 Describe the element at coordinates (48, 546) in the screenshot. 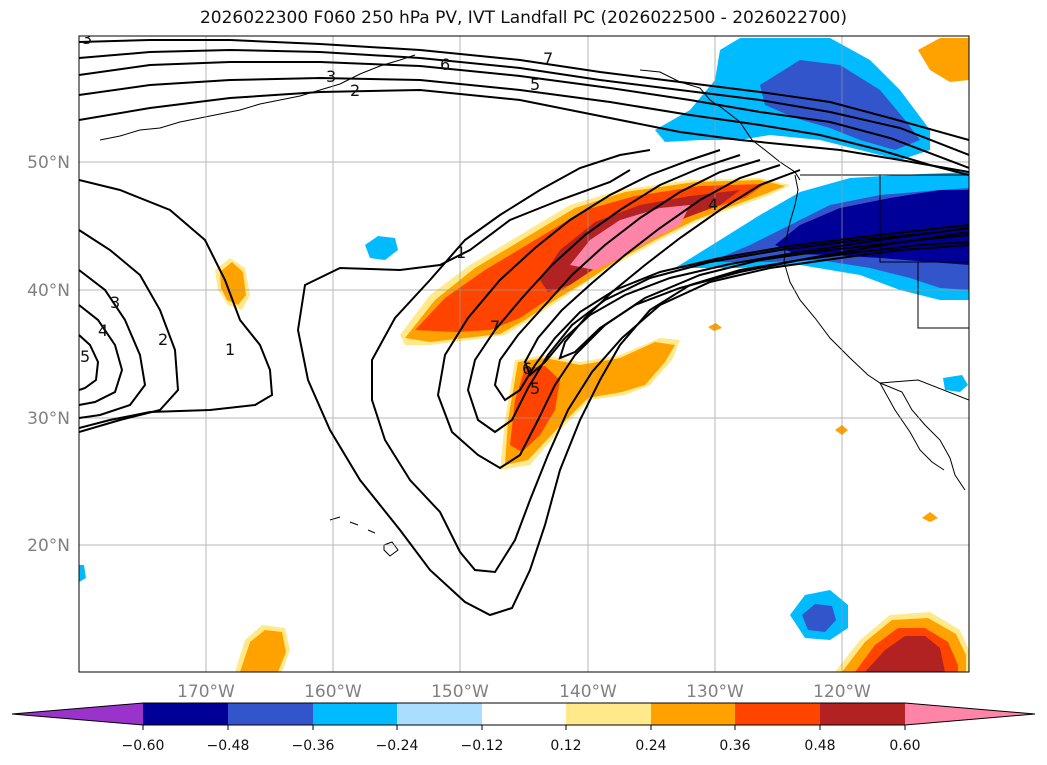

I see `lat-label: 20°N` at that location.